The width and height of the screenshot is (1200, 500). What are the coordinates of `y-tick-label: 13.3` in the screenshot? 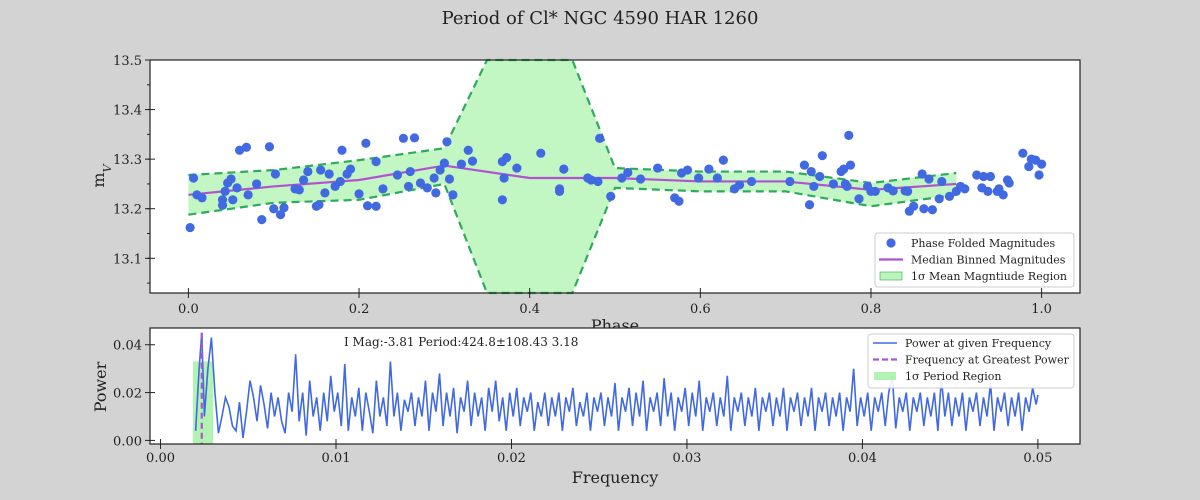 It's located at (127, 160).